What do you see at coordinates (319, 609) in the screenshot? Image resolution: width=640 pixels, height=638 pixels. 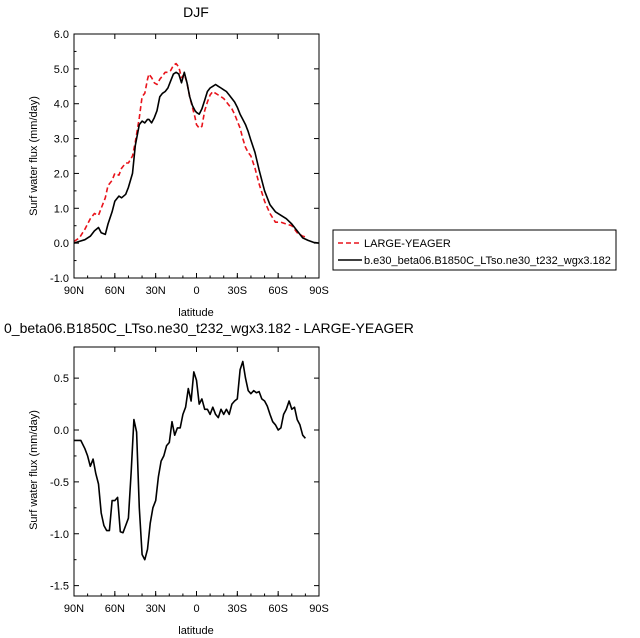 I see `bottom-xtick-label: 90S` at bounding box center [319, 609].